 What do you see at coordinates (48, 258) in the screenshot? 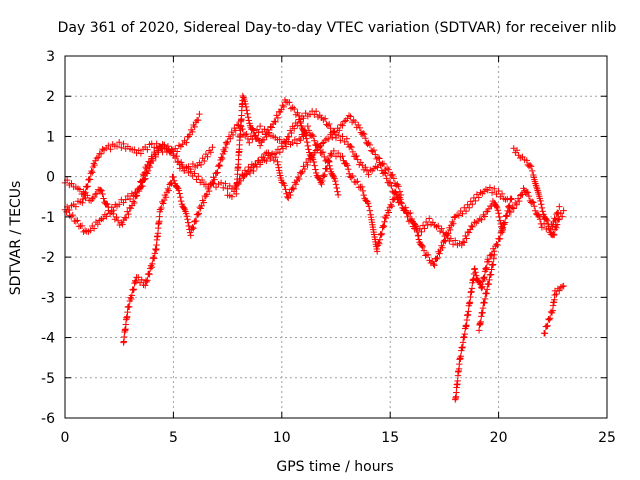
I see `y-tick-label: -2` at bounding box center [48, 258].